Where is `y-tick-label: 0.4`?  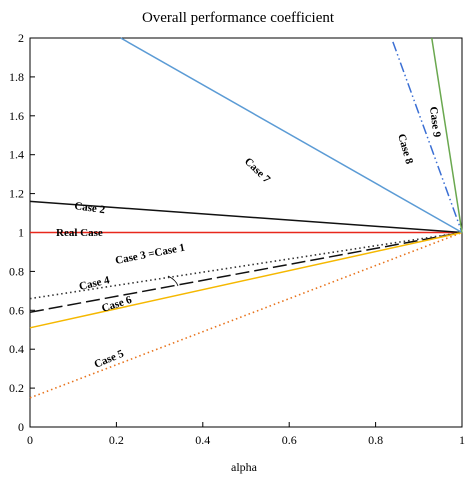
y-tick-label: 0.4 is located at coordinates (16, 349).